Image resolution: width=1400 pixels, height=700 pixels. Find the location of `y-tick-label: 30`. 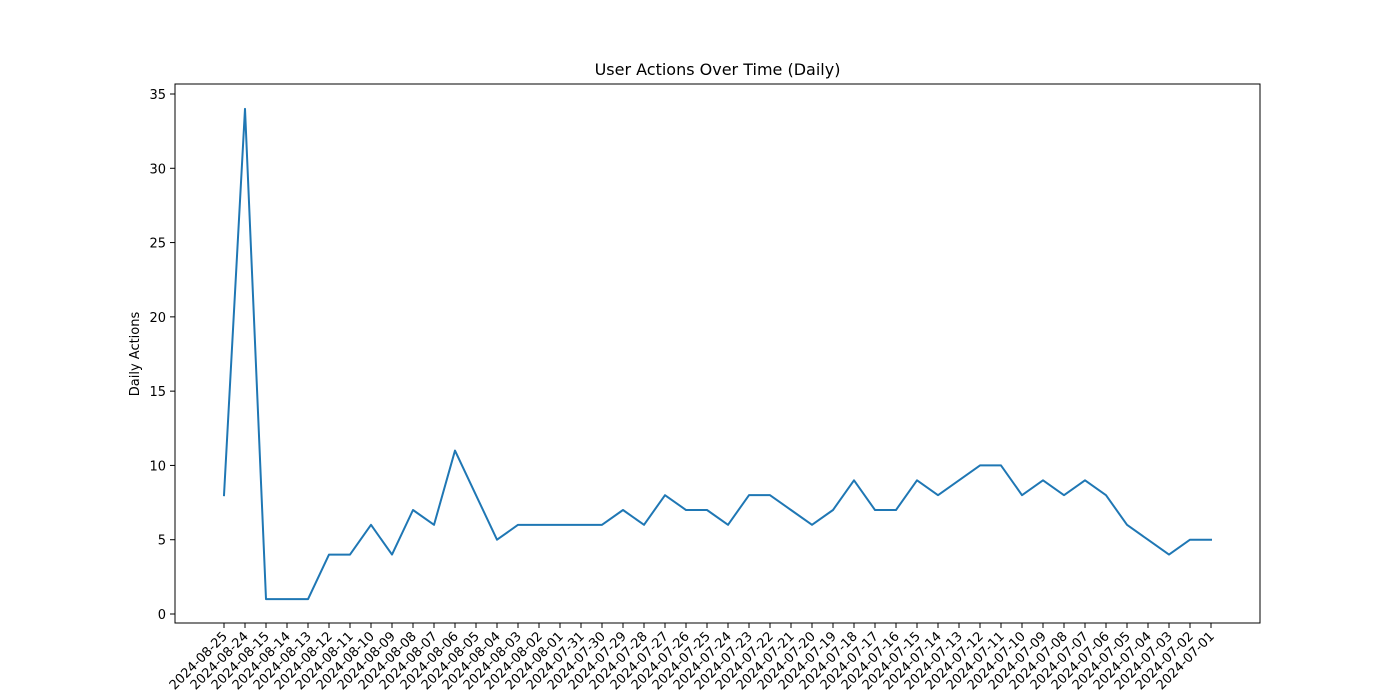

y-tick-label: 30 is located at coordinates (157, 169).